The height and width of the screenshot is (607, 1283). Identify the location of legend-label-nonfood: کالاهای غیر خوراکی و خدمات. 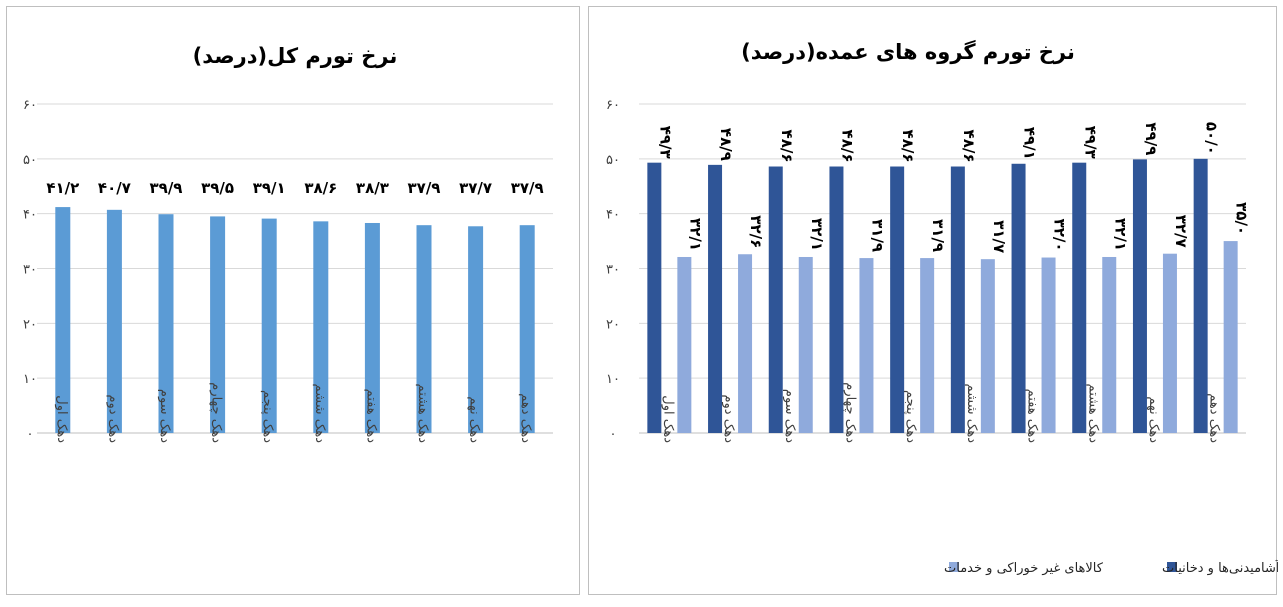
(1024, 568).